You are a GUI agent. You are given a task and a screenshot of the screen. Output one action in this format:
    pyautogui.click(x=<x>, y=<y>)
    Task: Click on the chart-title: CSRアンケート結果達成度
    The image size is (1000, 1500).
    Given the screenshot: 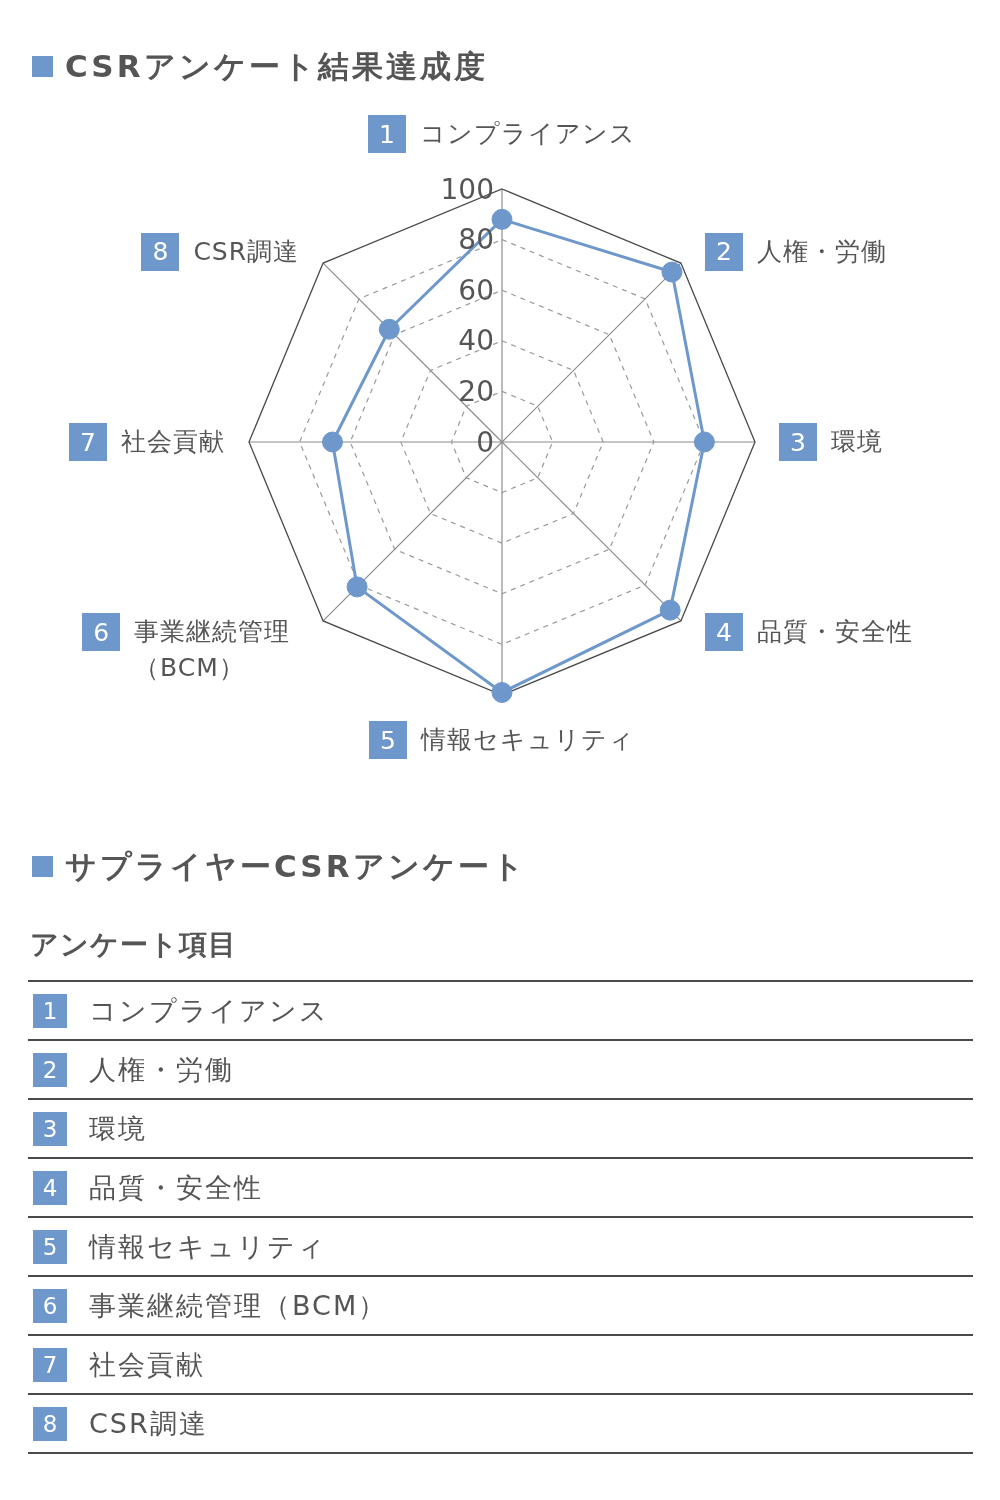 What is the action you would take?
    pyautogui.click(x=276, y=66)
    